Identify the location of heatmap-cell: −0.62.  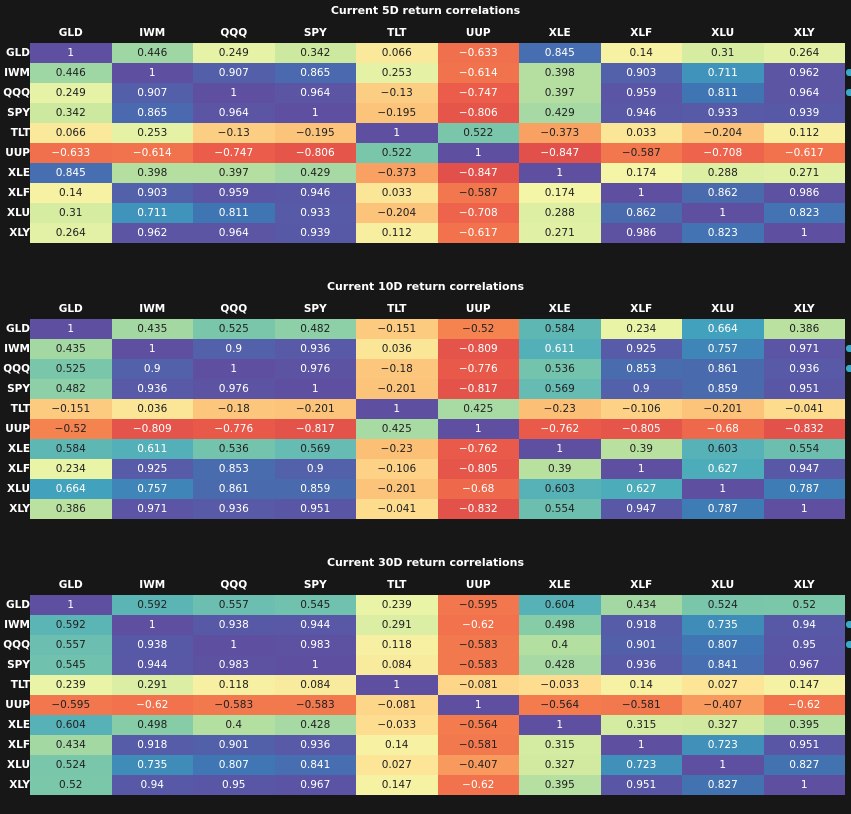
(478, 785).